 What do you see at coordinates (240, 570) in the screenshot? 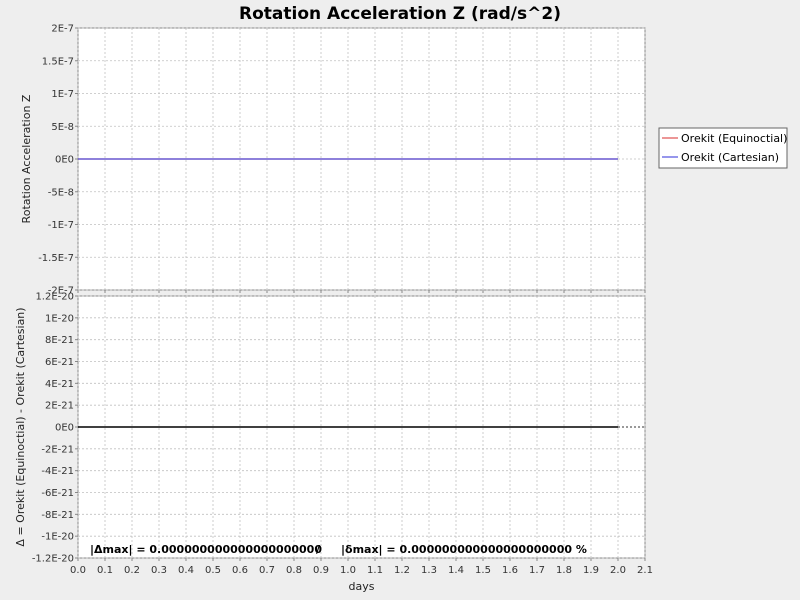
I see `x-tick-label: 0.6` at bounding box center [240, 570].